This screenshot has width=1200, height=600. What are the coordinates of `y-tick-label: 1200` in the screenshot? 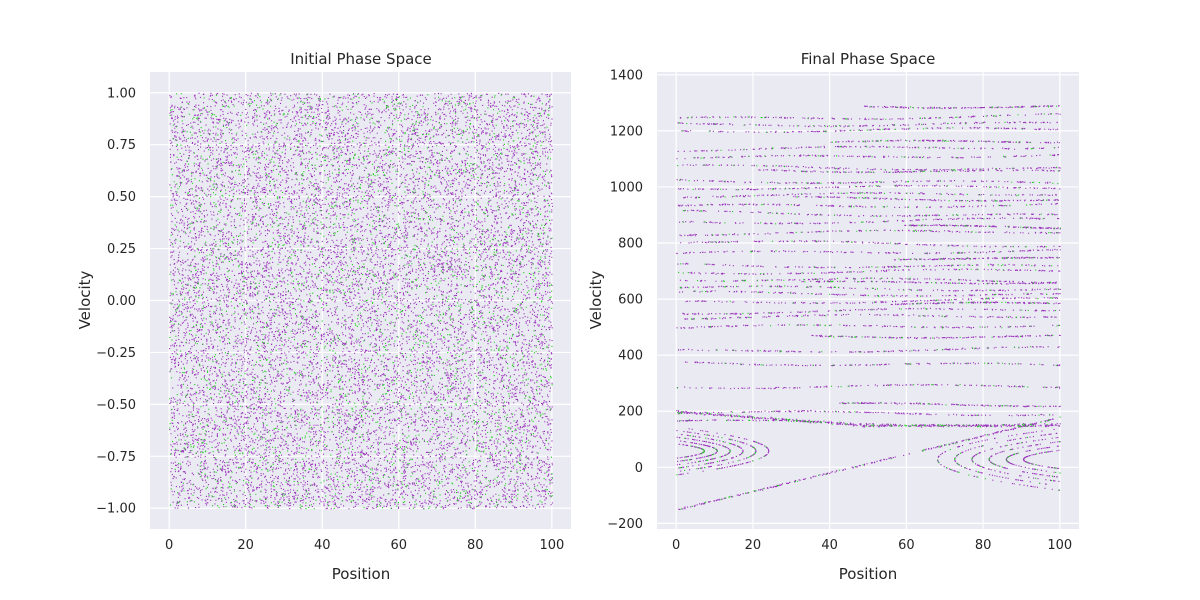 It's located at (626, 131).